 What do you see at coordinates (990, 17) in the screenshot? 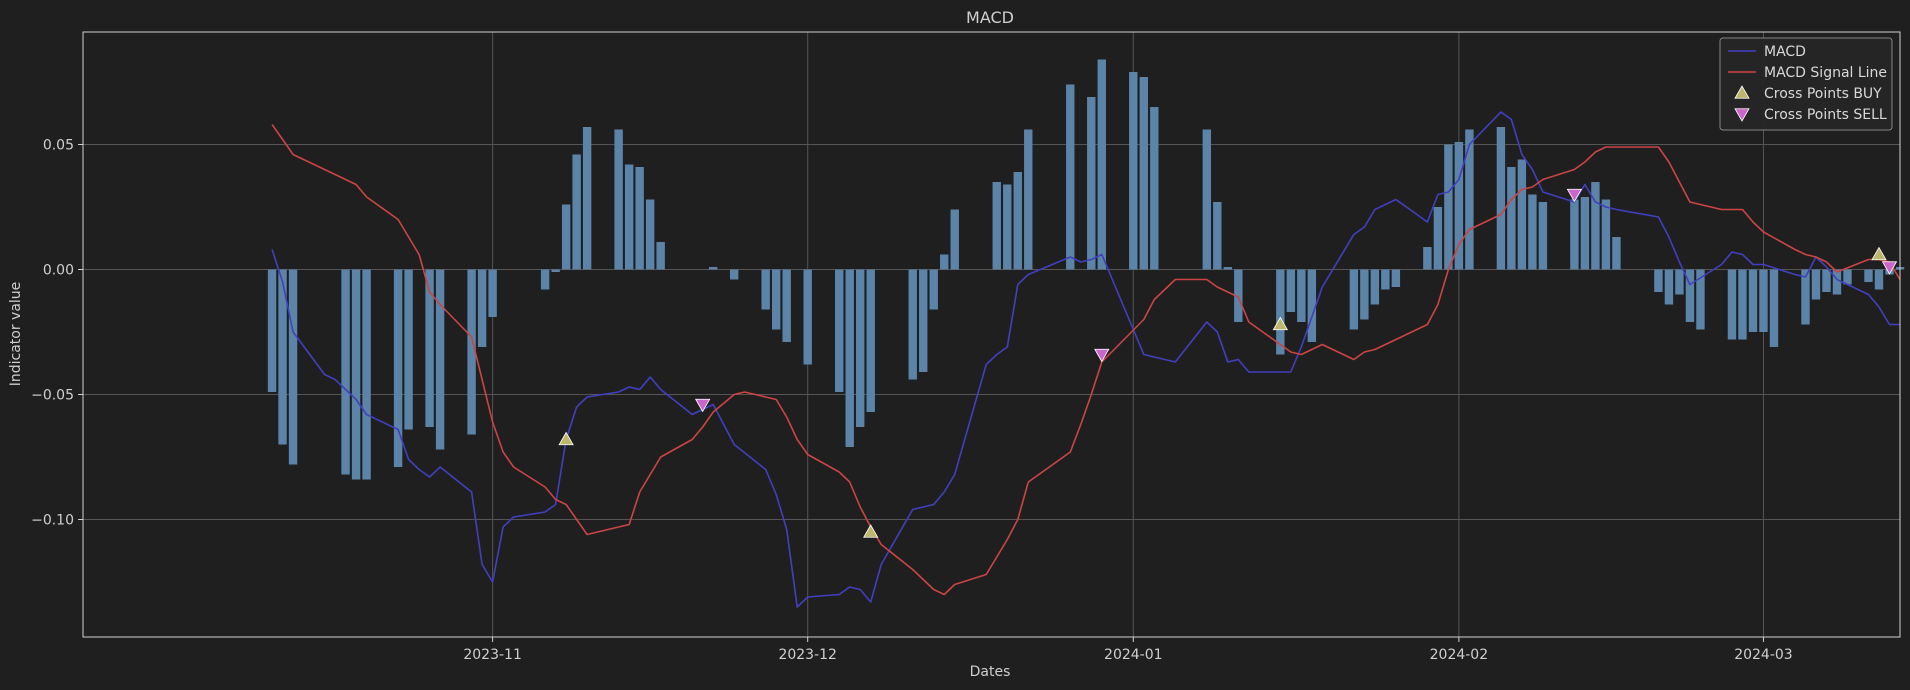
I see `chart-title: MACD` at bounding box center [990, 17].